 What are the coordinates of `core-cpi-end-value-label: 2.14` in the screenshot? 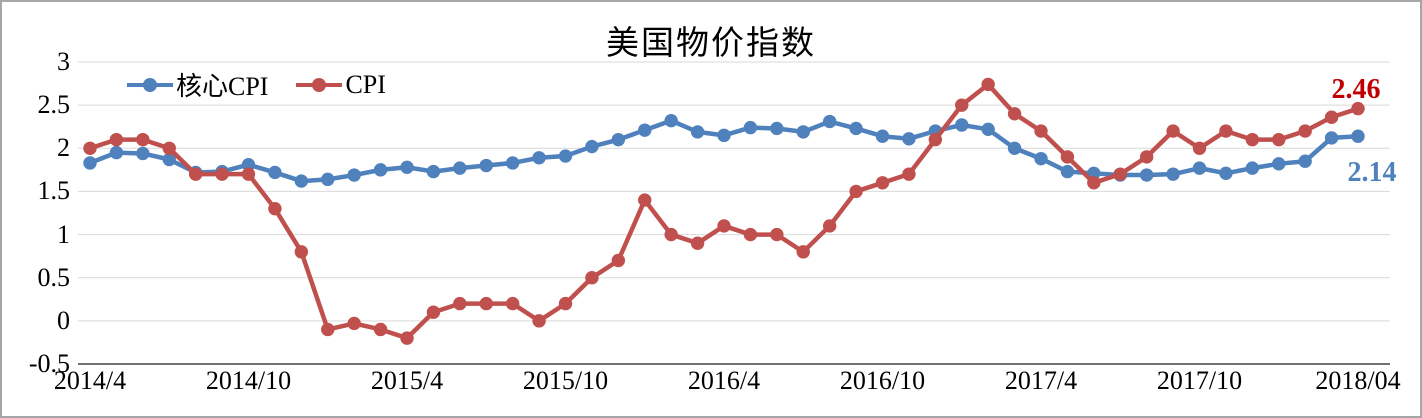 It's located at (1372, 172).